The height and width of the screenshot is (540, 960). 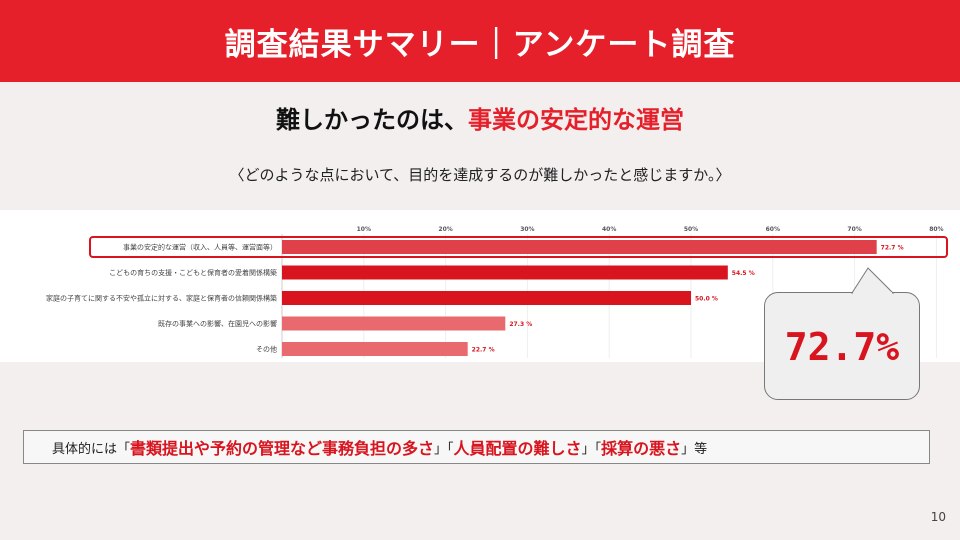 I want to click on summary-suffix: 」等, so click(x=694, y=449).